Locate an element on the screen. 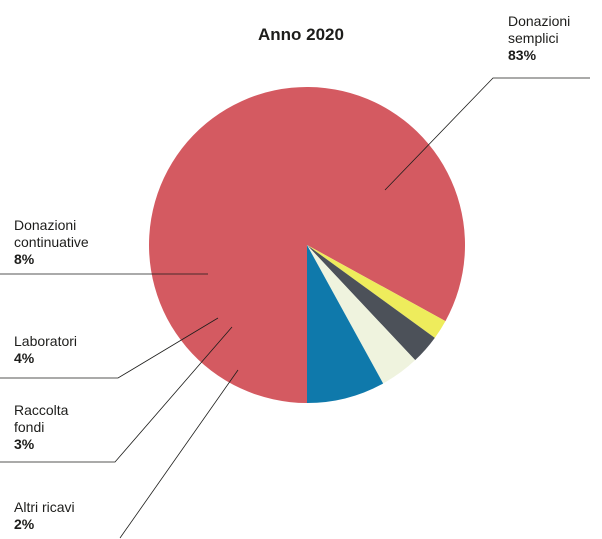 Image resolution: width=602 pixels, height=539 pixels. slice-label-text: Laboratori is located at coordinates (45, 341).